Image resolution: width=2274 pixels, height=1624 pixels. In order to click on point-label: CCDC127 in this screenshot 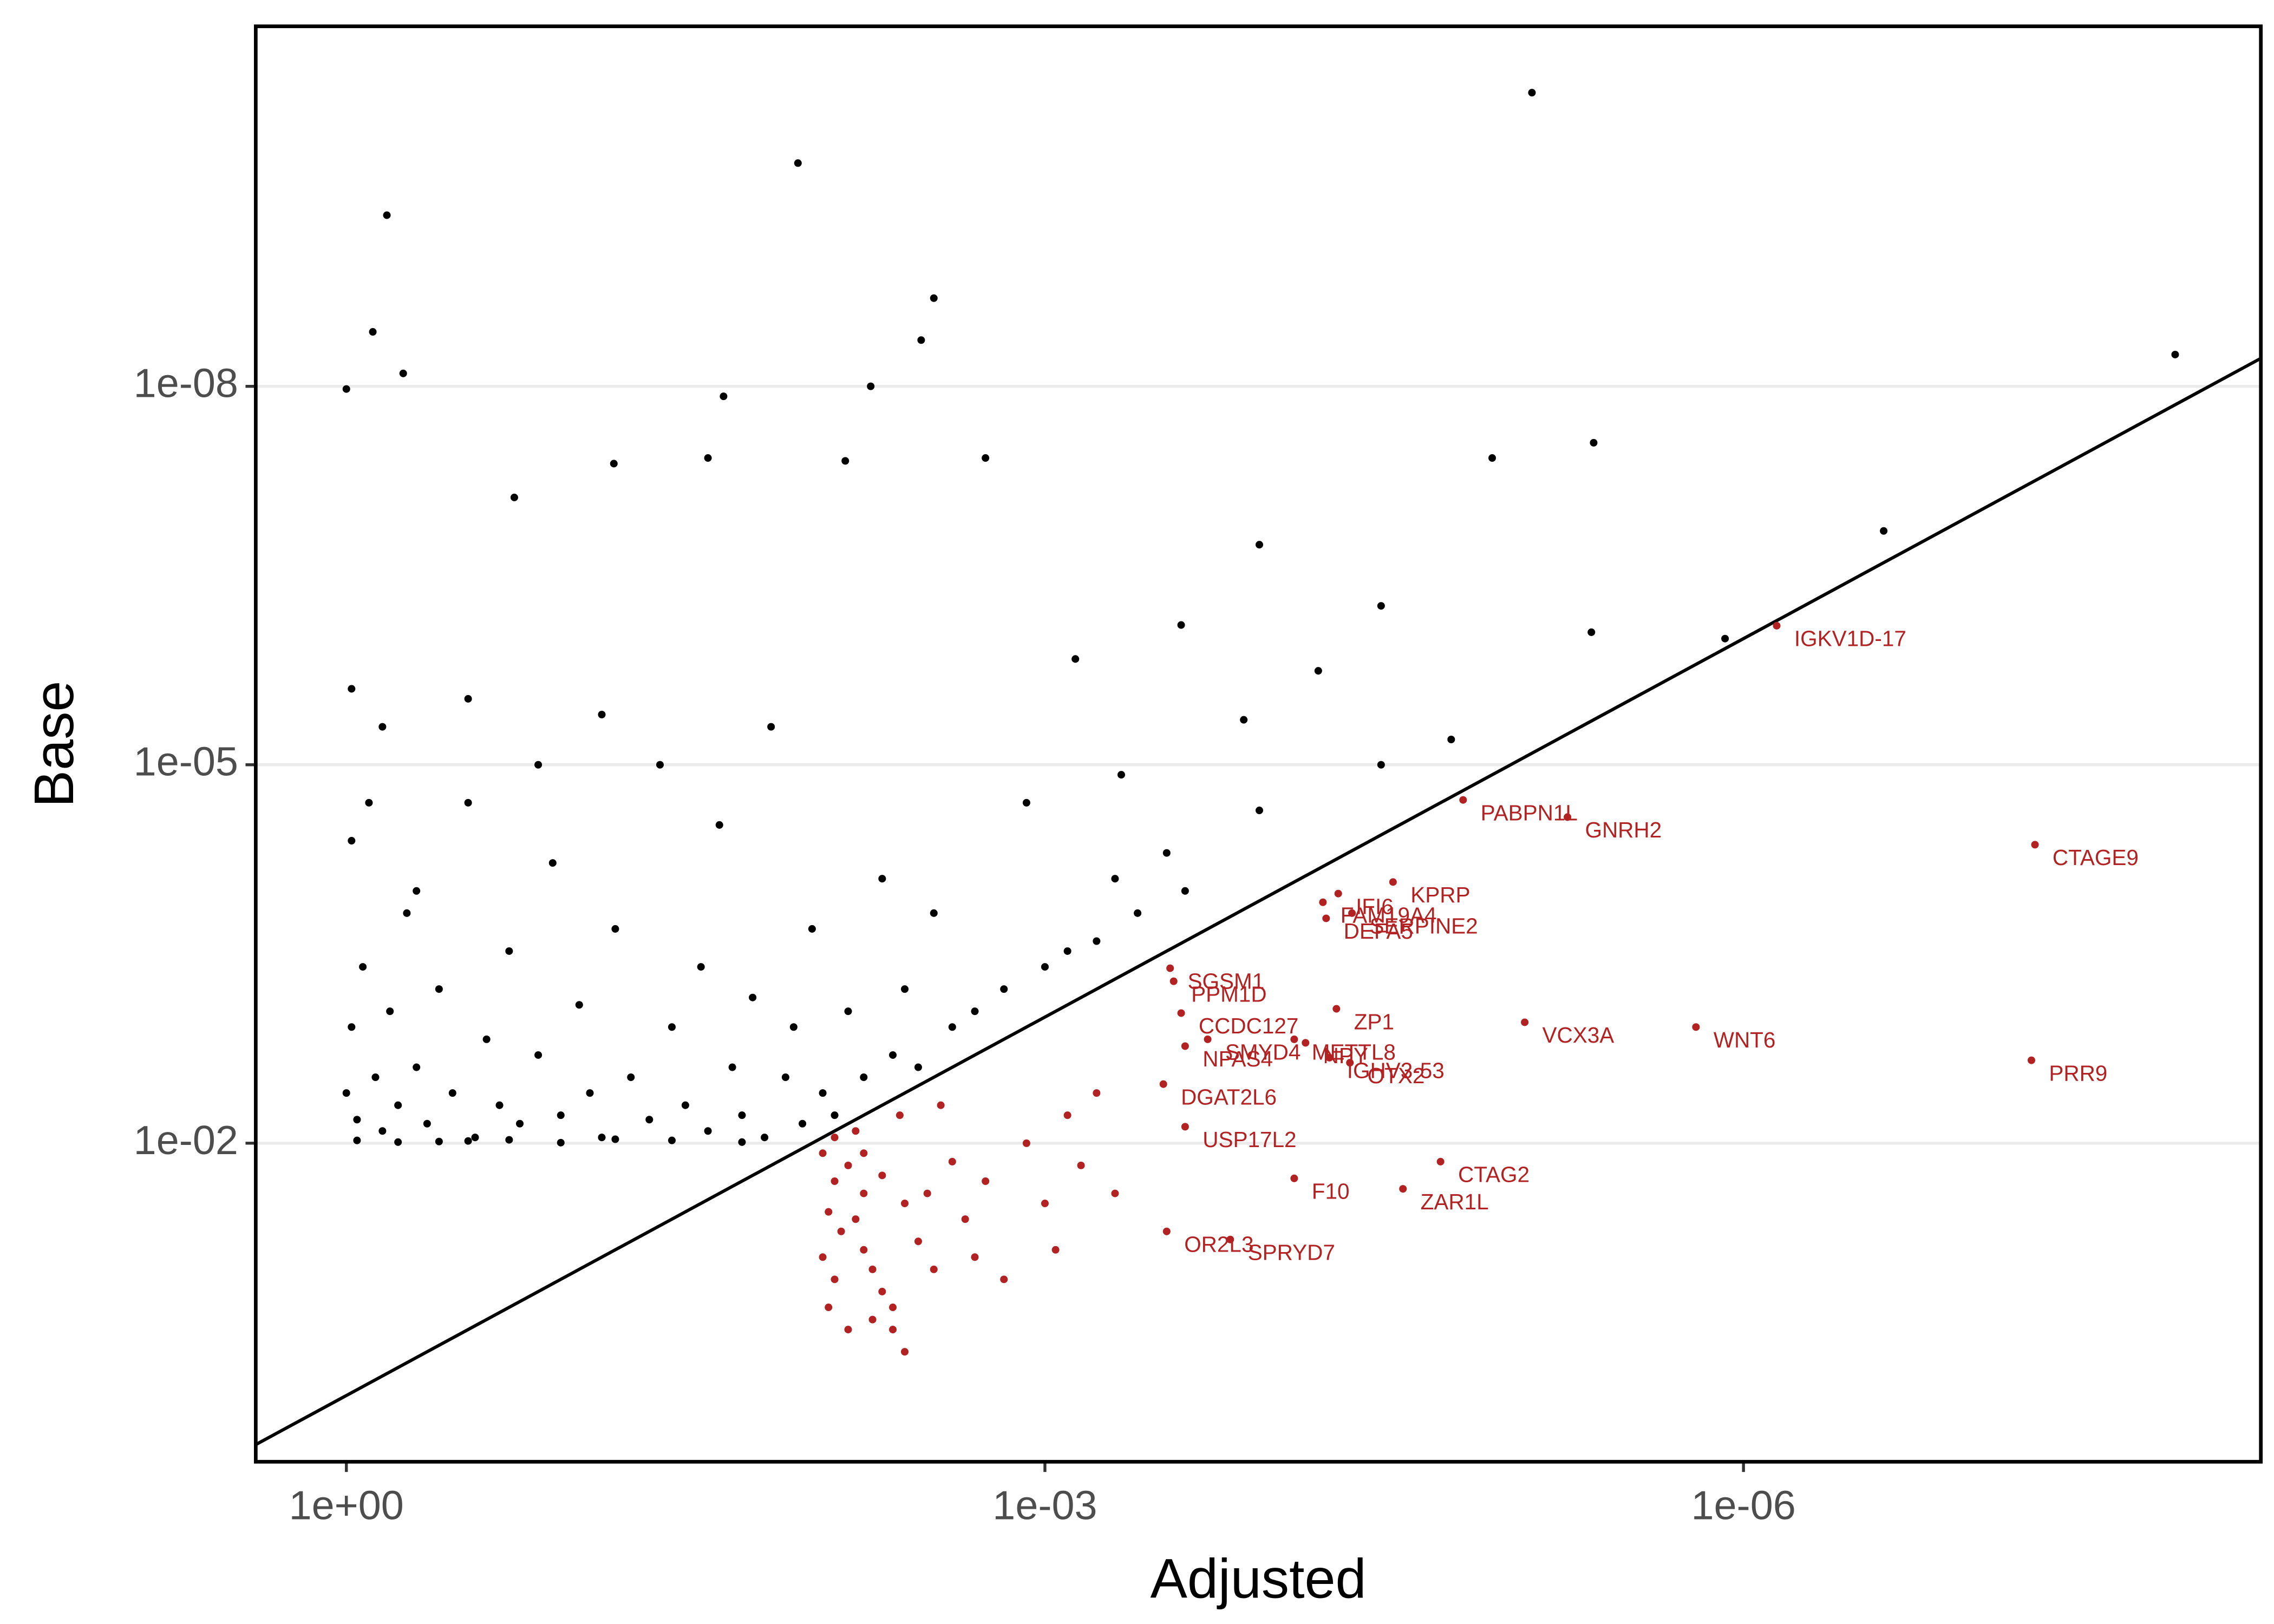, I will do `click(1248, 1025)`.